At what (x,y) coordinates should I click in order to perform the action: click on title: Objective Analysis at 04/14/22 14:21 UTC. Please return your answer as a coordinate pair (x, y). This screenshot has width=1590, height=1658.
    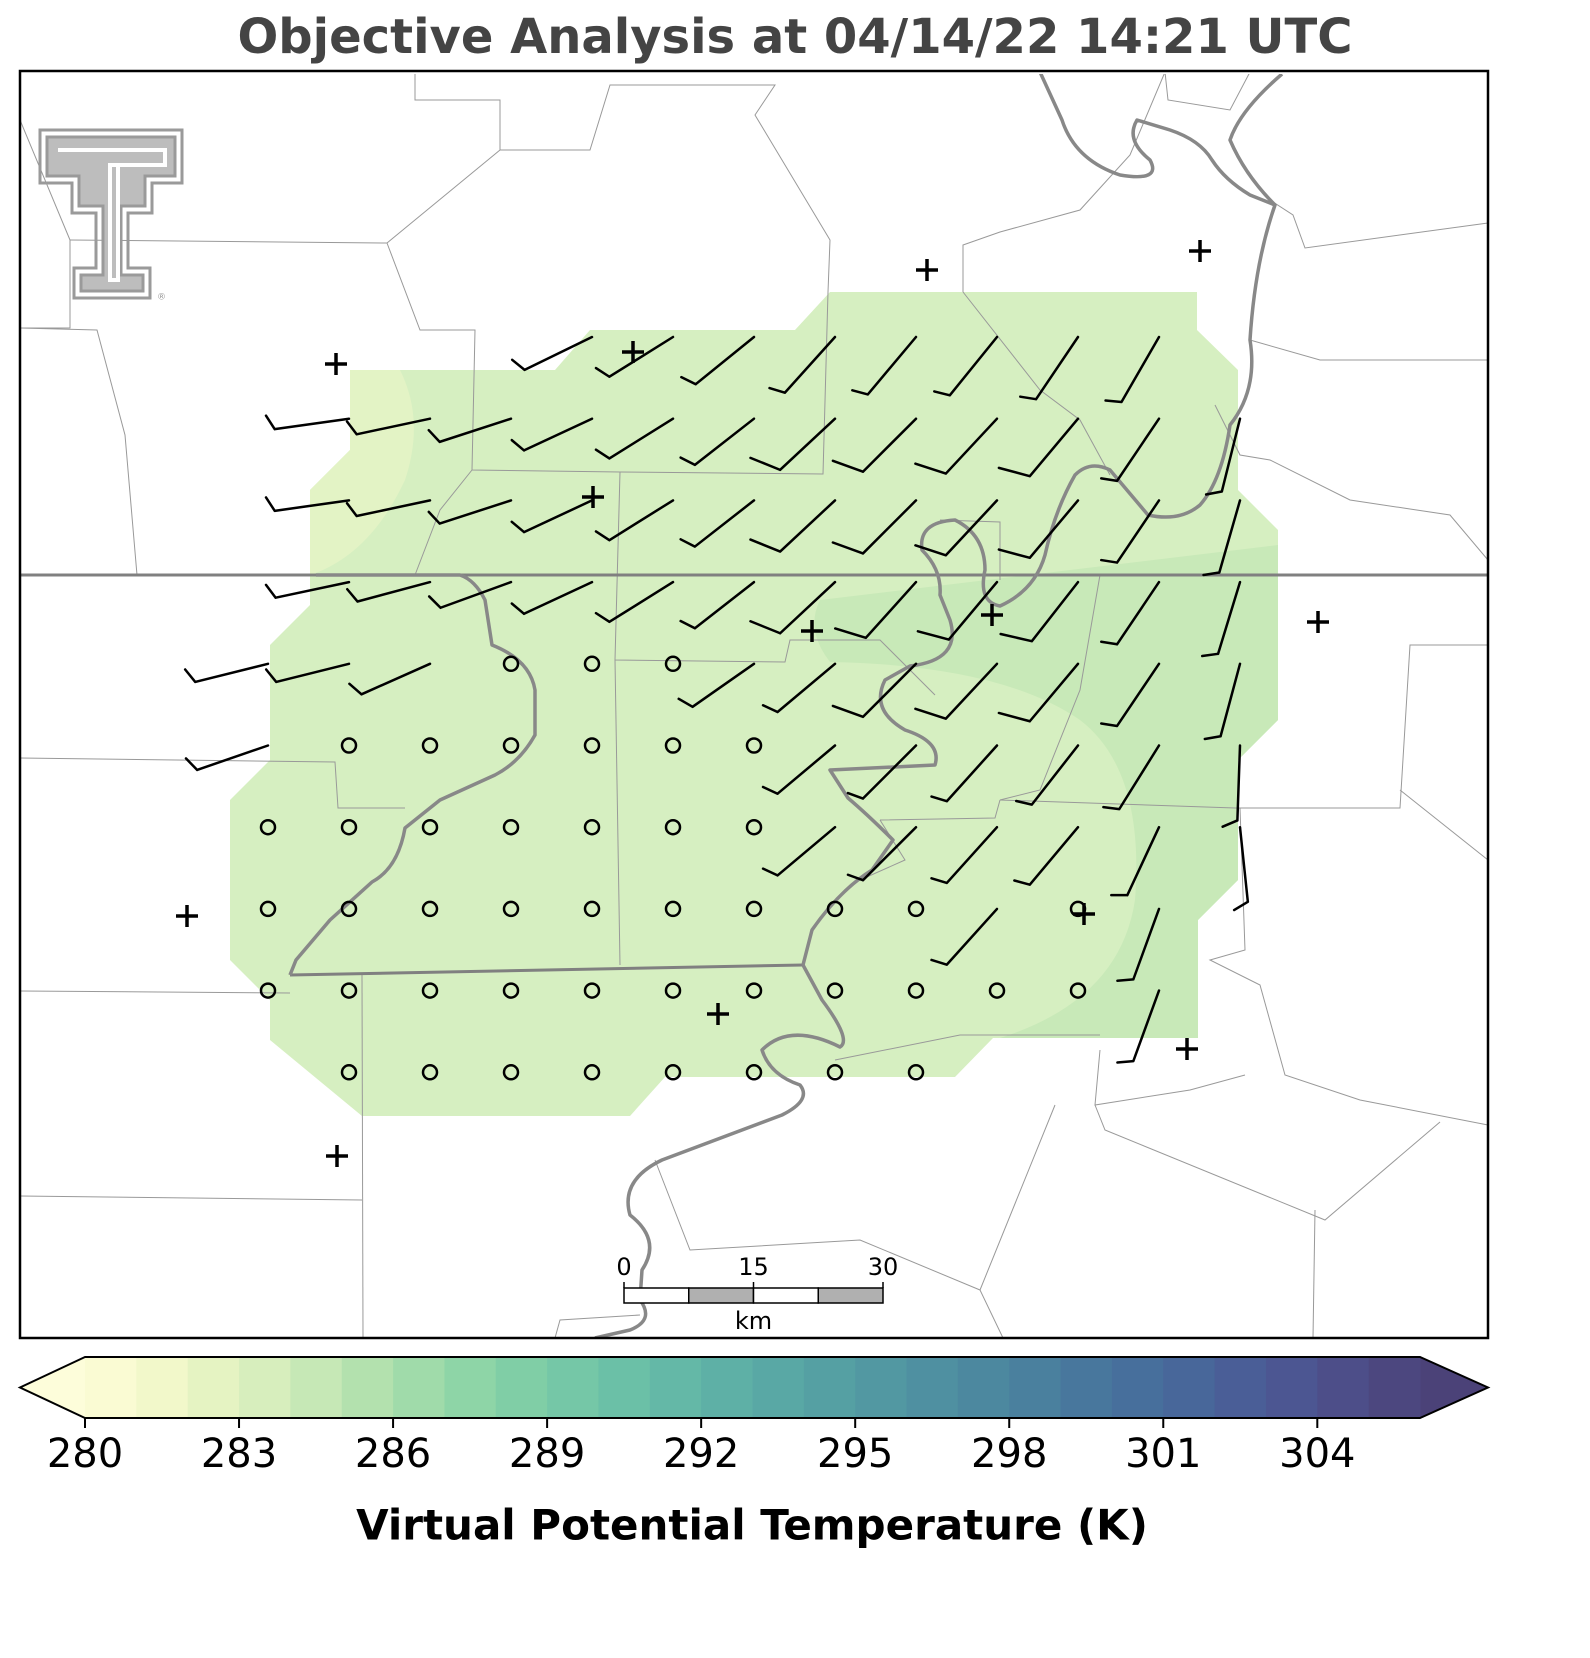
    Looking at the image, I should click on (795, 37).